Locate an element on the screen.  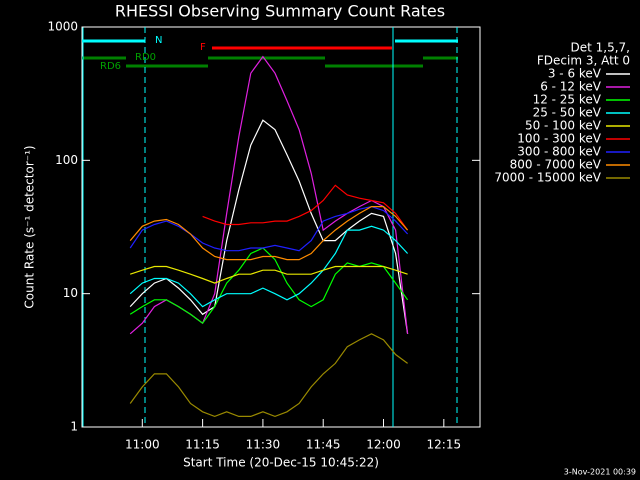
legend-header: FDecim 3, Att 0 is located at coordinates (583, 61).